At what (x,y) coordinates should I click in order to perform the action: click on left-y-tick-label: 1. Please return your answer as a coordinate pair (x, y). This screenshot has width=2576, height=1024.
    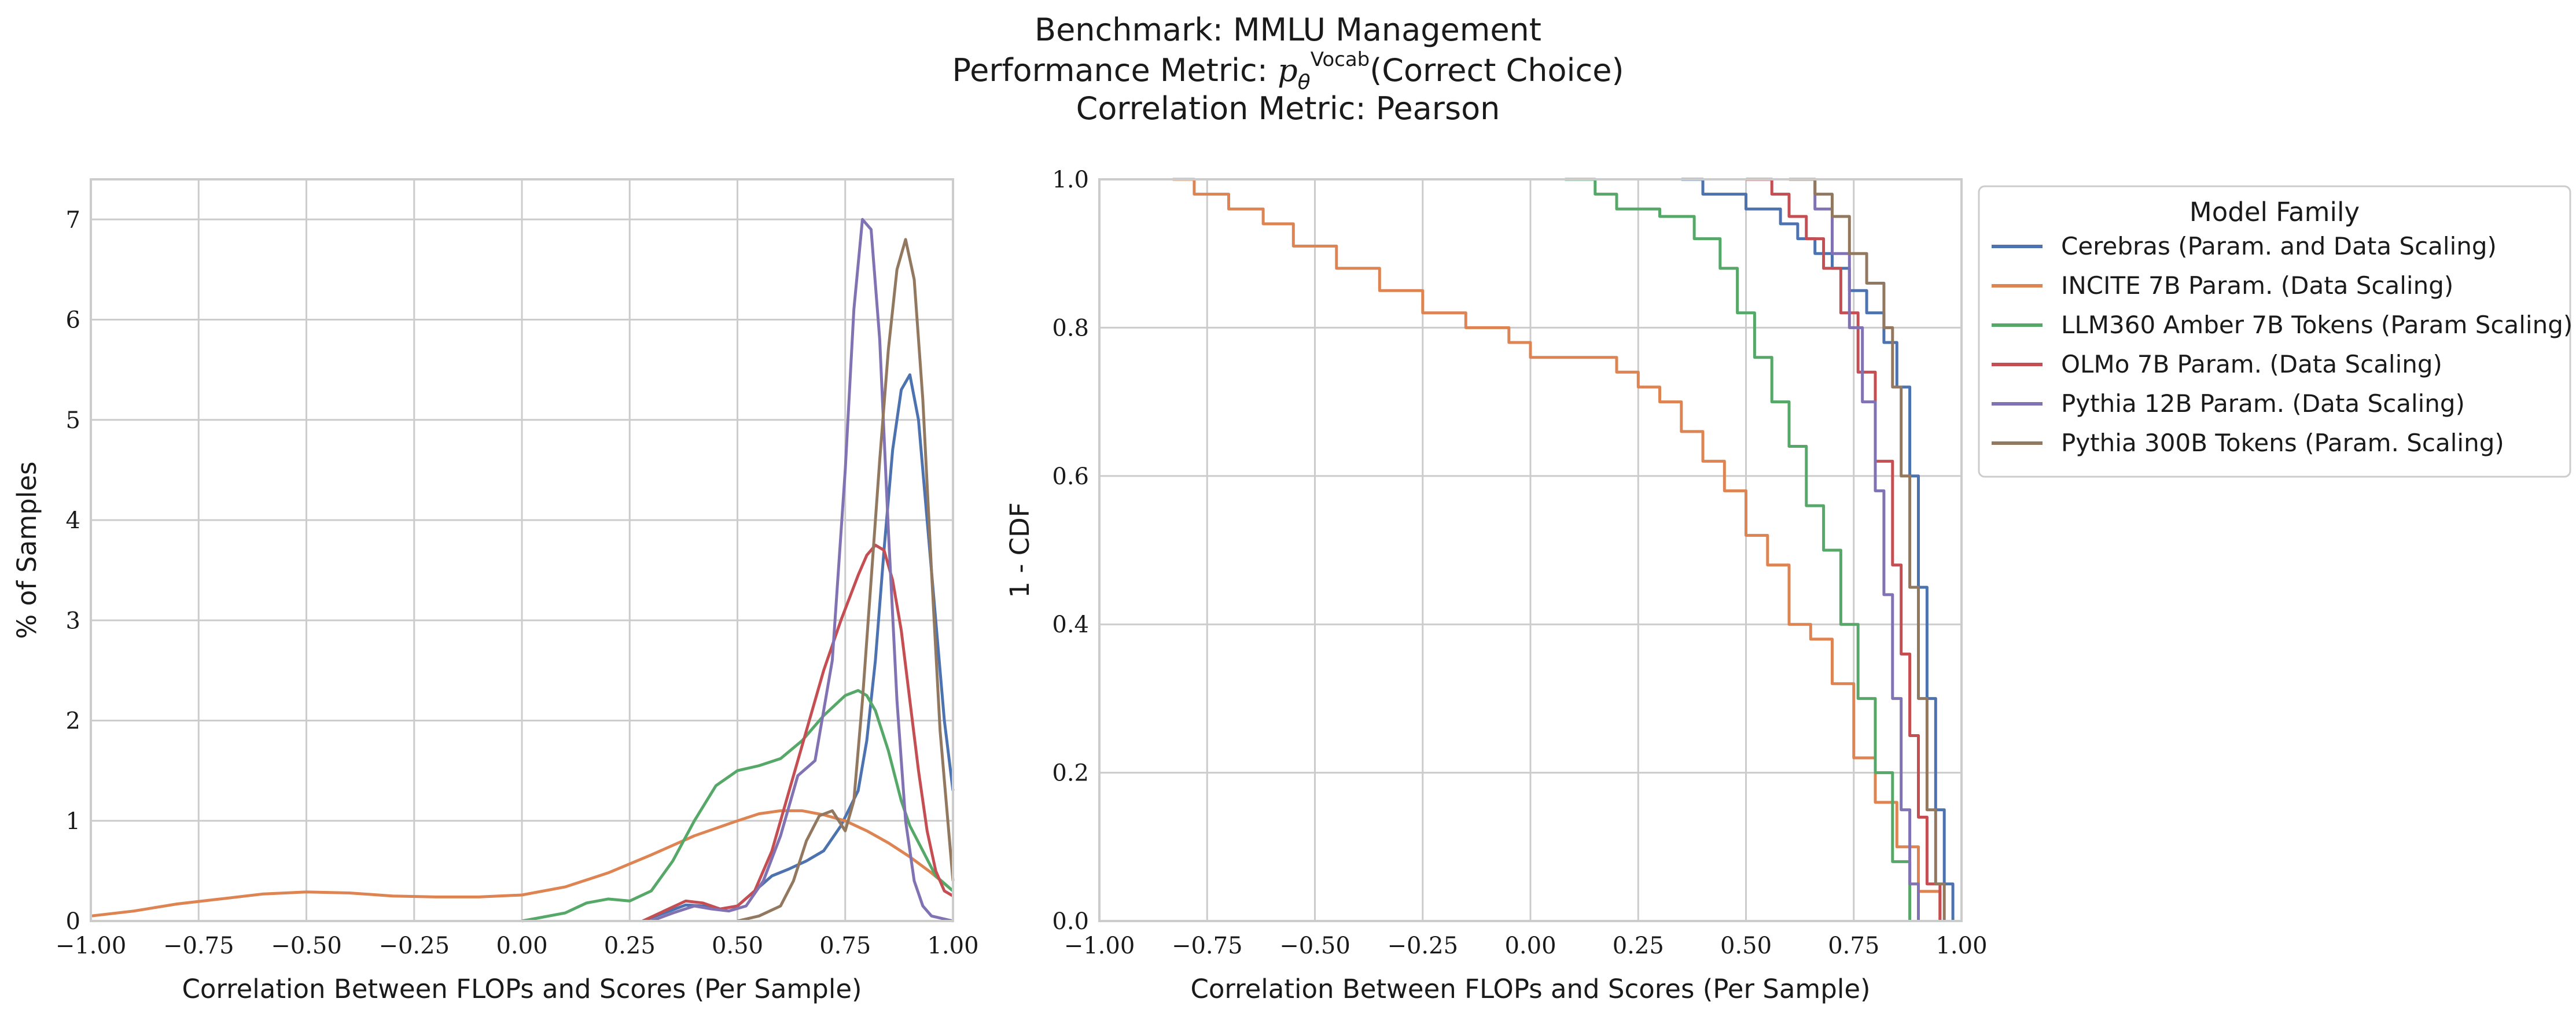
    Looking at the image, I should click on (73, 821).